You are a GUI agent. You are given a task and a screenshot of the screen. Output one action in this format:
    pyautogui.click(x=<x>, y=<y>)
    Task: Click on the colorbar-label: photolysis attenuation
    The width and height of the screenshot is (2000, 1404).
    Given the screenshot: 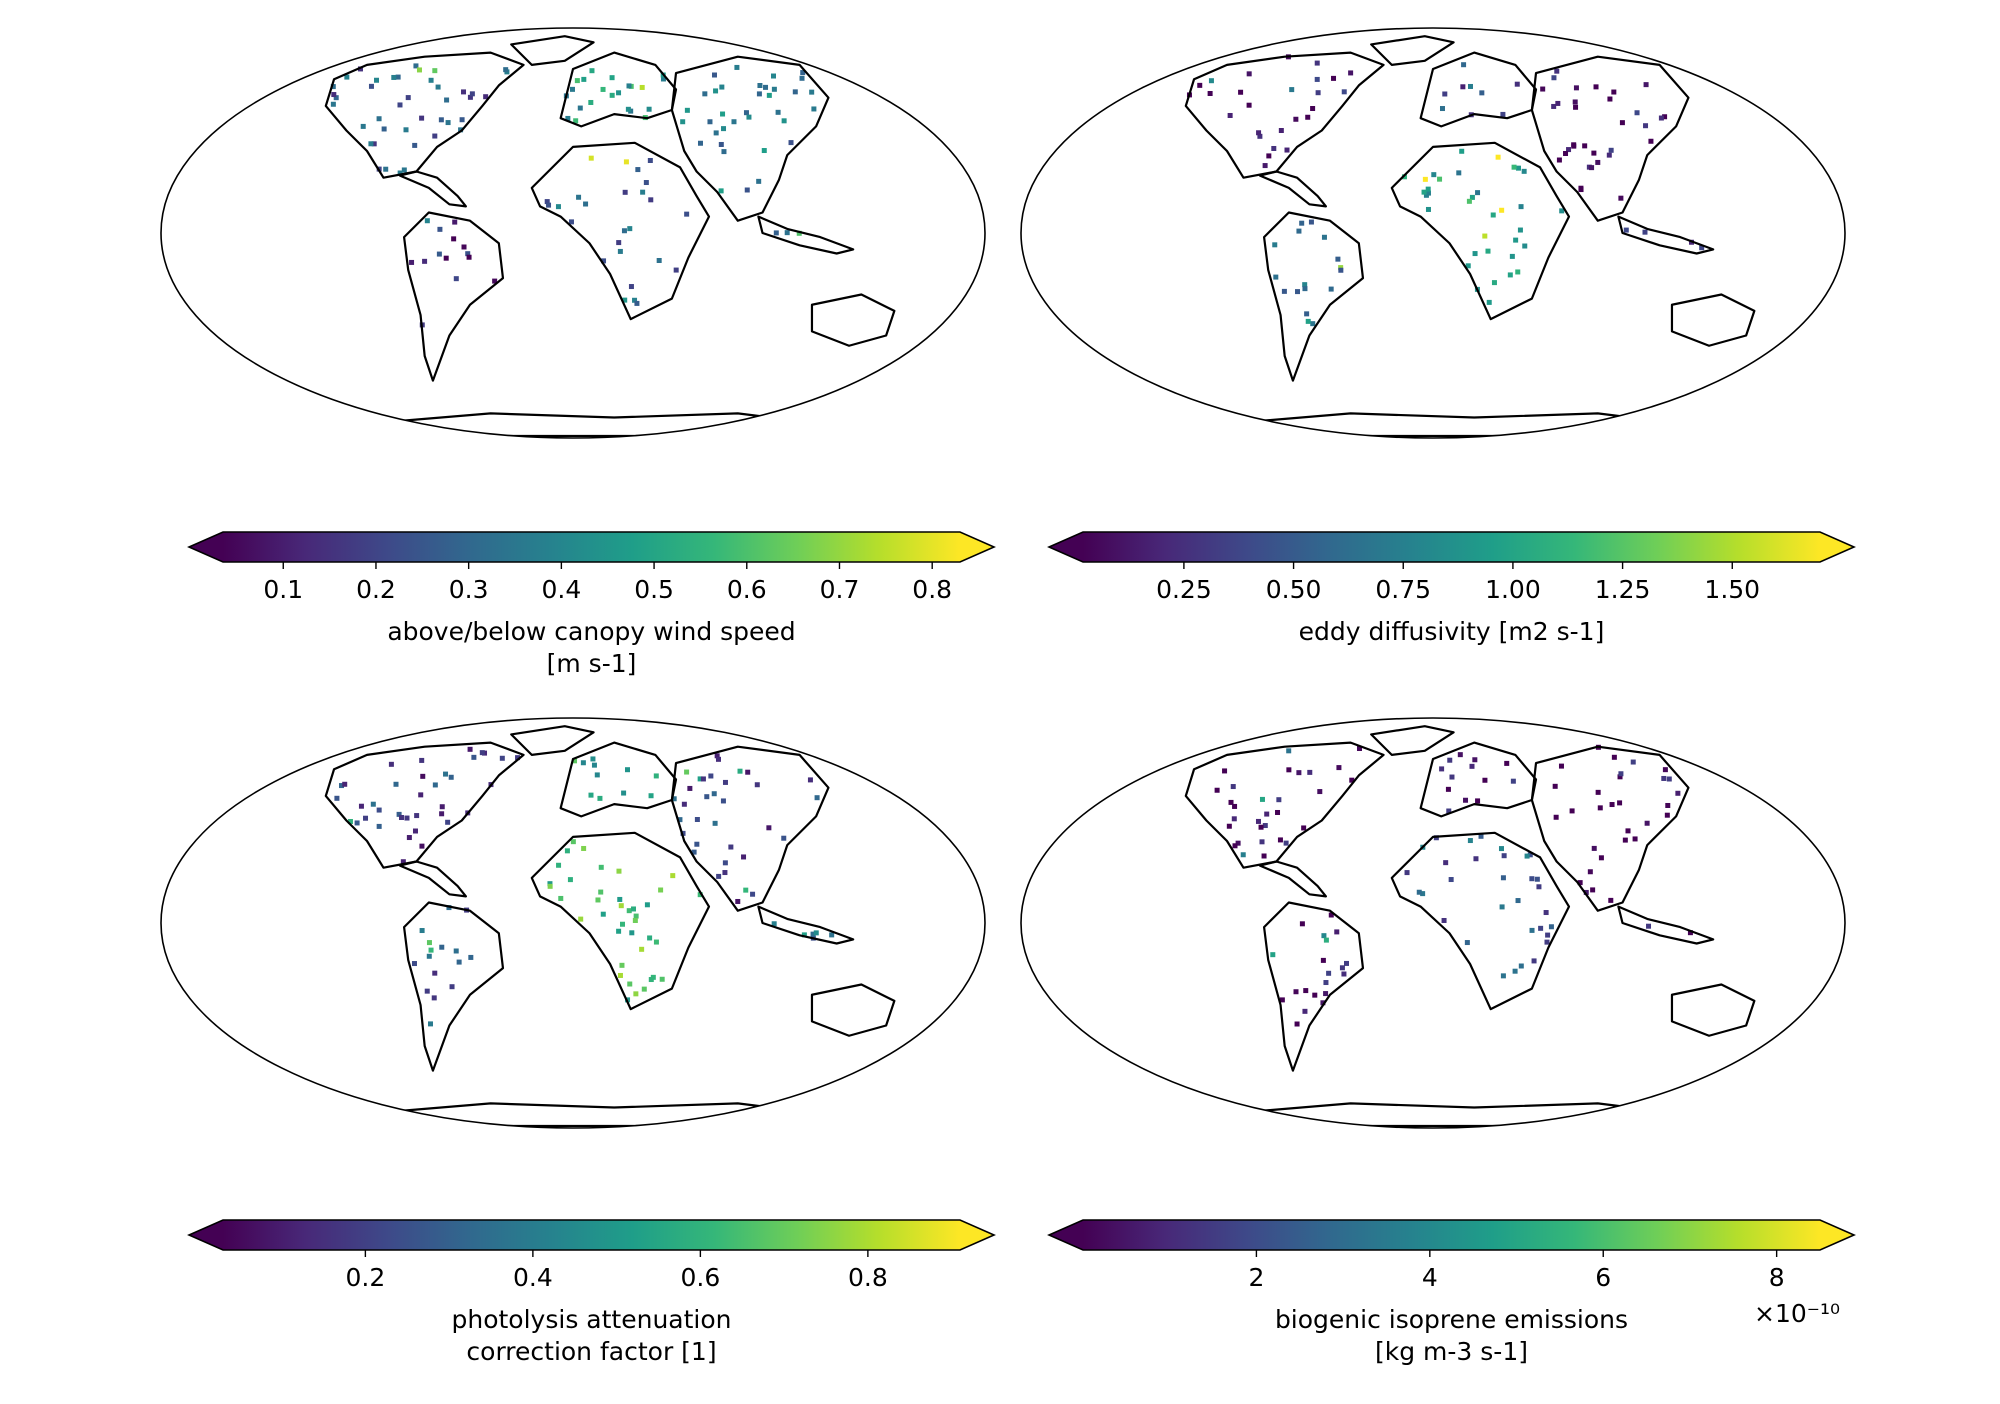 What is the action you would take?
    pyautogui.click(x=592, y=1319)
    